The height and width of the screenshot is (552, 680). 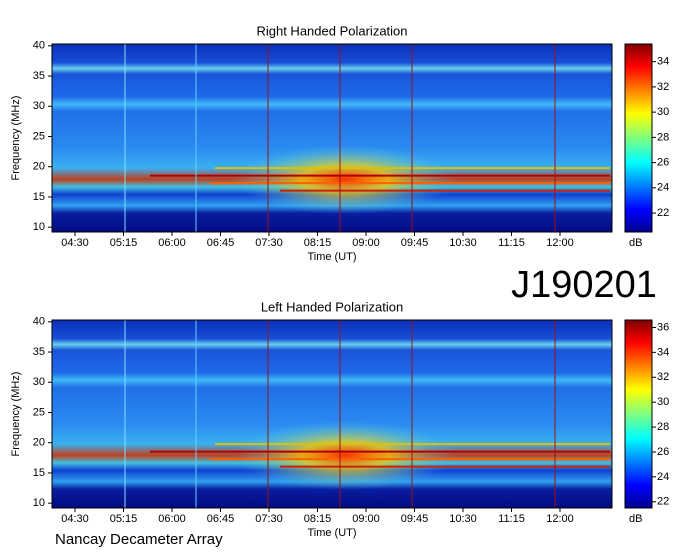 I want to click on observation-id: J190201, so click(x=584, y=285).